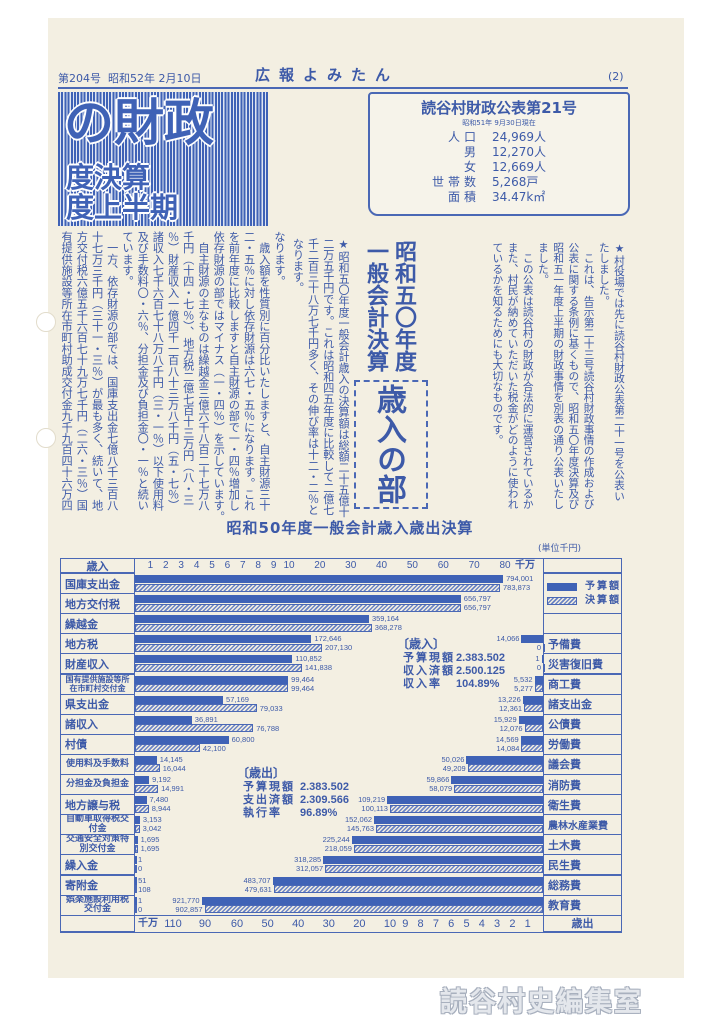 The height and width of the screenshot is (1024, 703). I want to click on revenue-budget-value: 794,001, so click(520, 578).